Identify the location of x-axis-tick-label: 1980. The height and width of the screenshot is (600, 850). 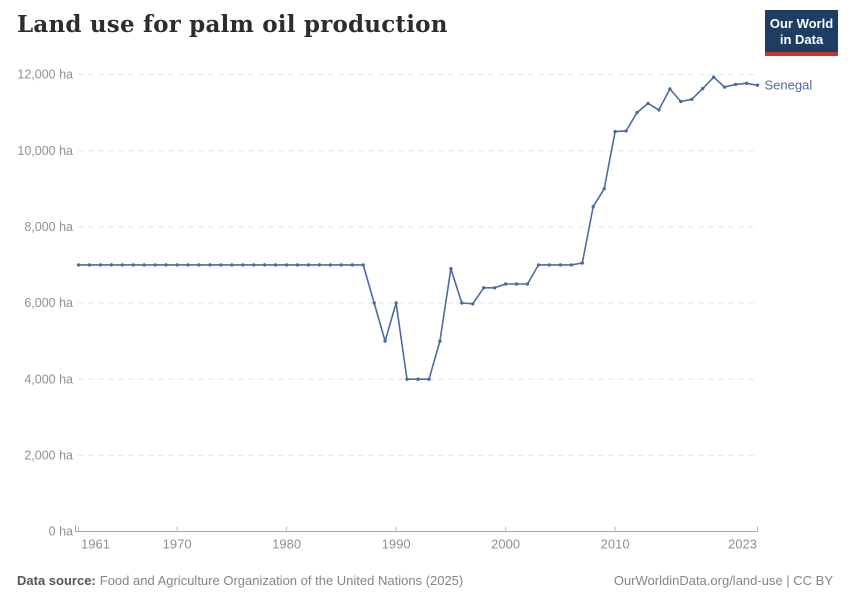
(286, 544).